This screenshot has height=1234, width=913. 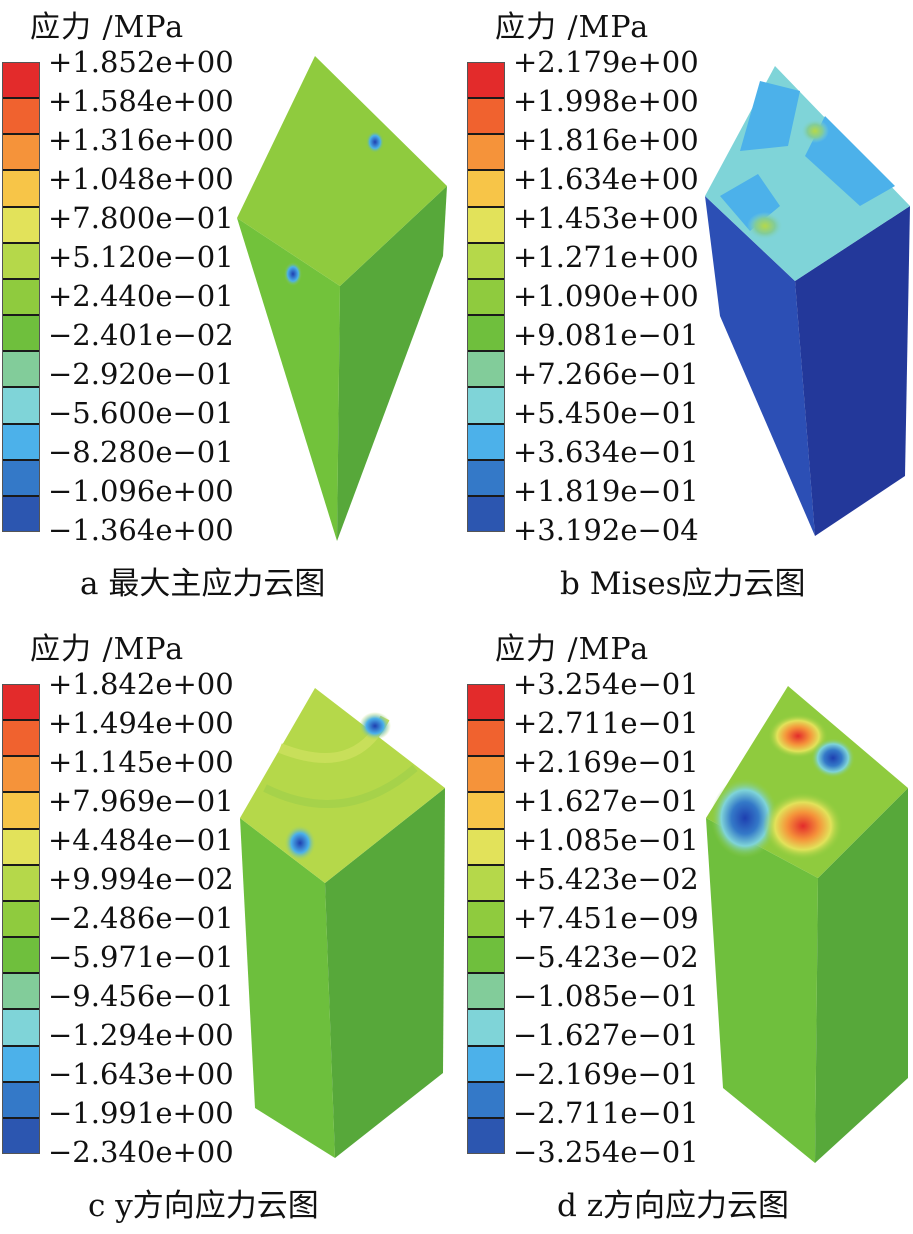 I want to click on colorbar-label: +1.453e+00, so click(x=606, y=218).